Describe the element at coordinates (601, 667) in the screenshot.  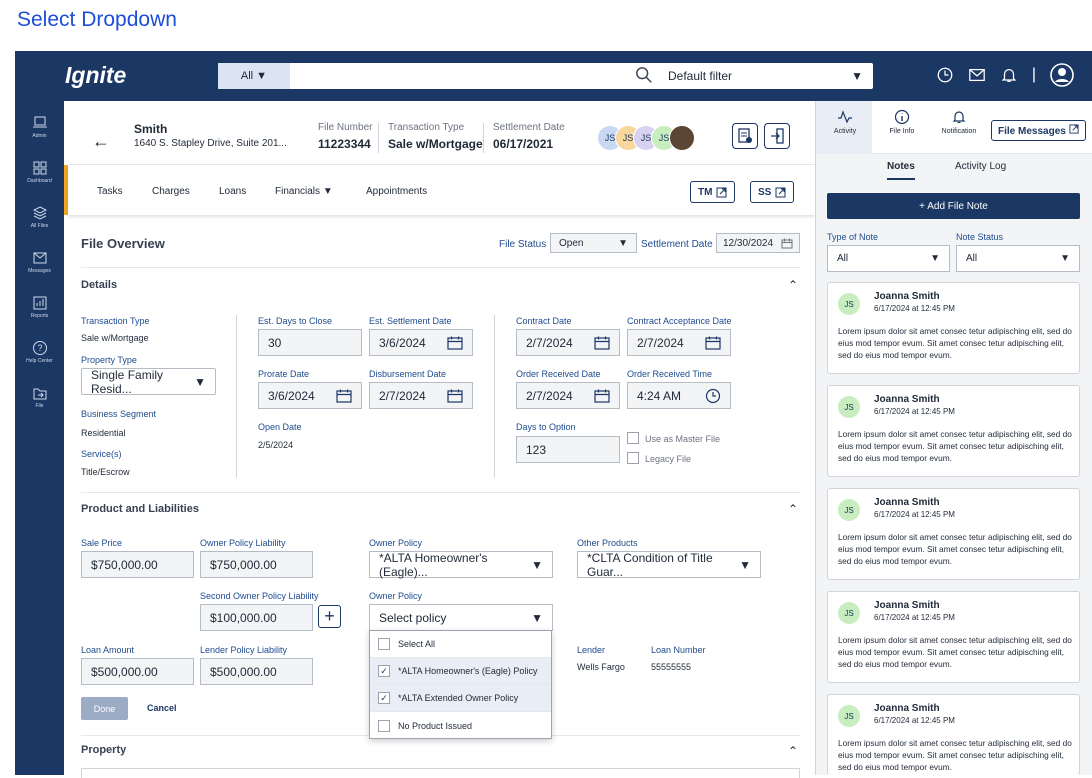
I see `lender-value: Wells Fargo` at that location.